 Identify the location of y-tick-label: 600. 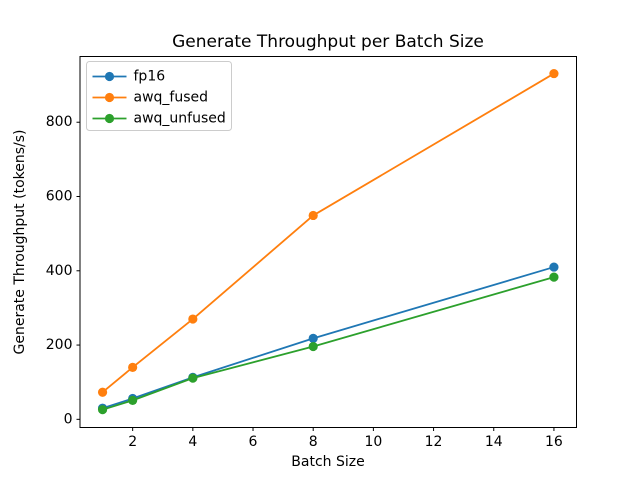
(59, 197).